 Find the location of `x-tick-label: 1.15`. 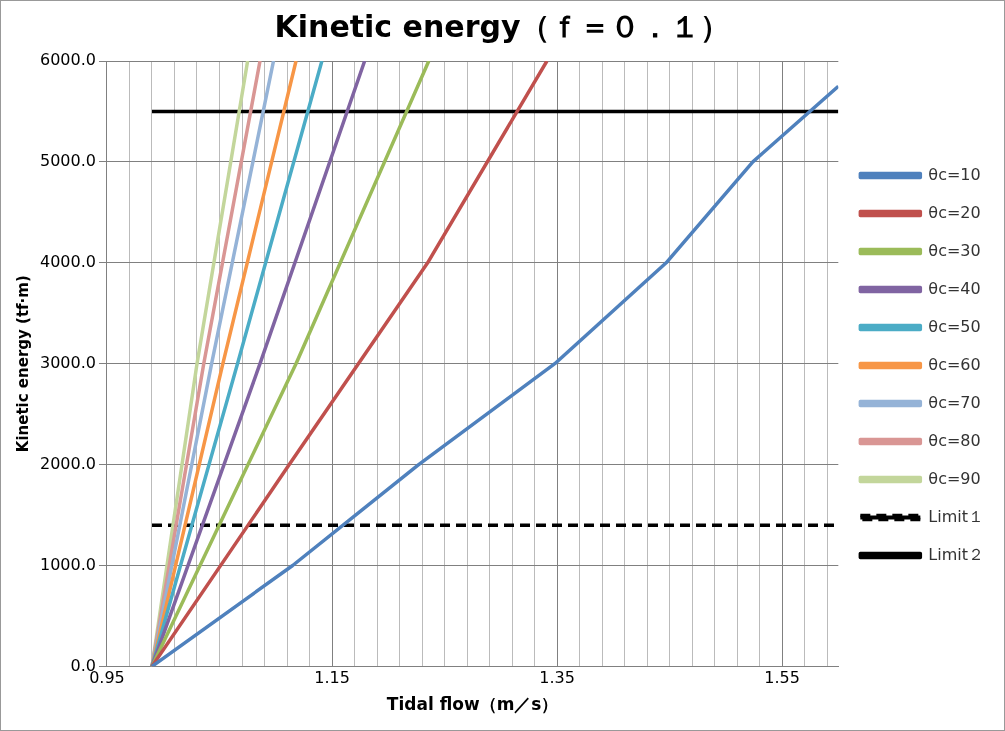

x-tick-label: 1.15 is located at coordinates (332, 678).